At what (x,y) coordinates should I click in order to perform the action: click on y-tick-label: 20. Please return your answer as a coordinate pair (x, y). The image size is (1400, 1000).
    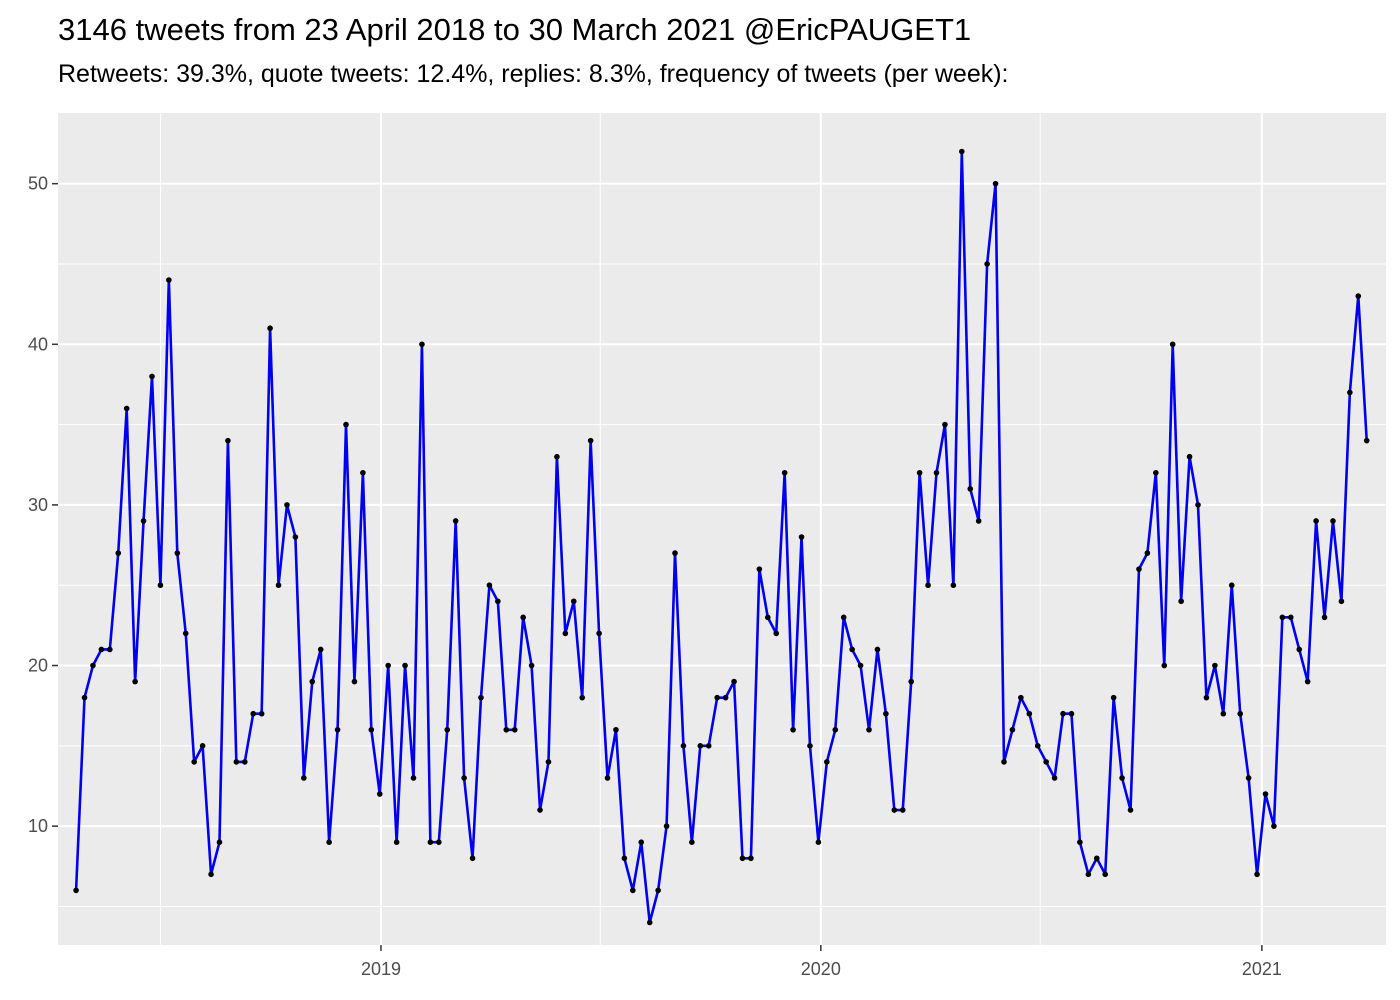
    Looking at the image, I should click on (38, 666).